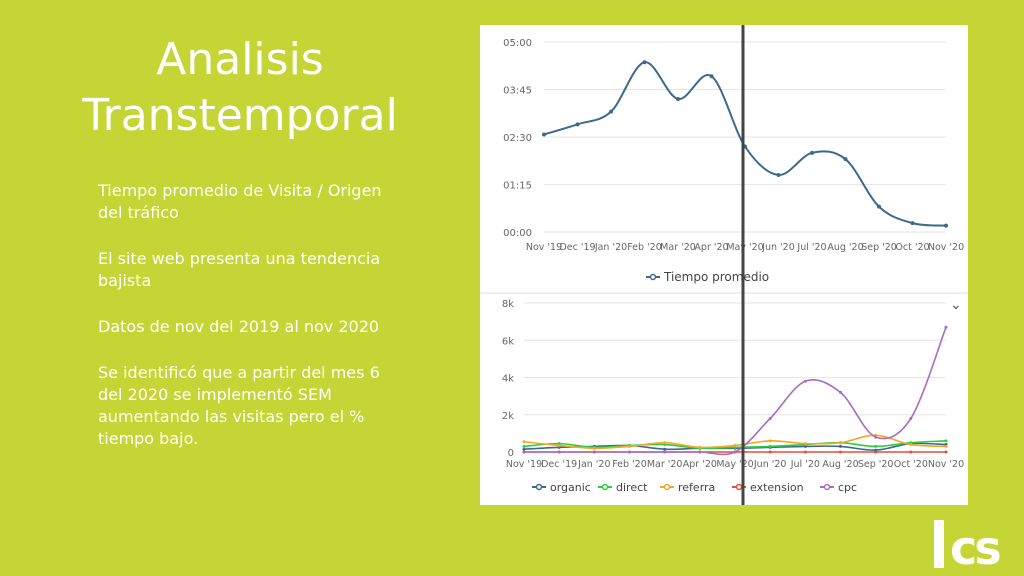  I want to click on slide-title: Analisis Transtemporal, so click(240, 88).